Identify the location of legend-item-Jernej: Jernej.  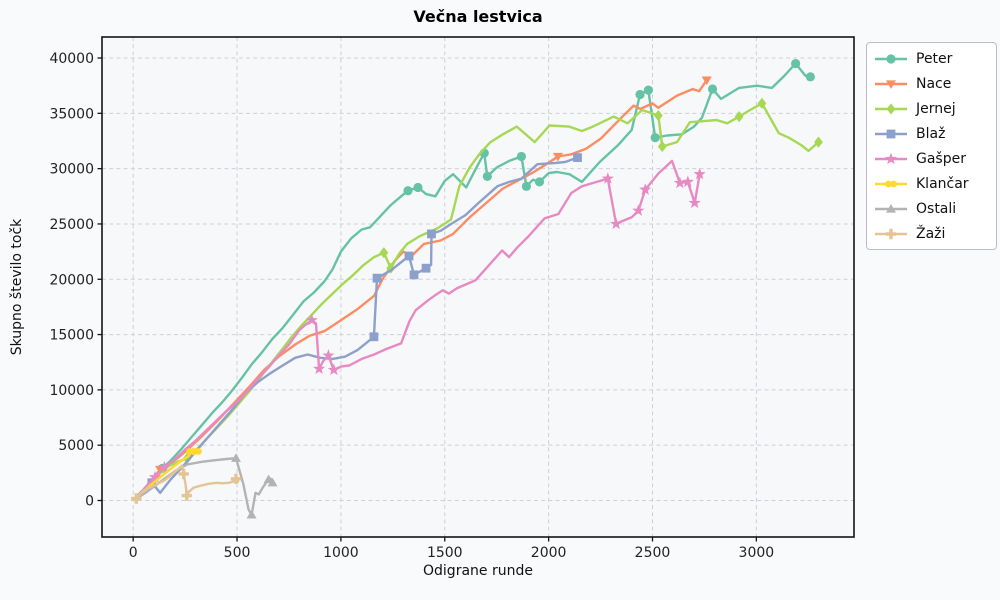
(931, 108).